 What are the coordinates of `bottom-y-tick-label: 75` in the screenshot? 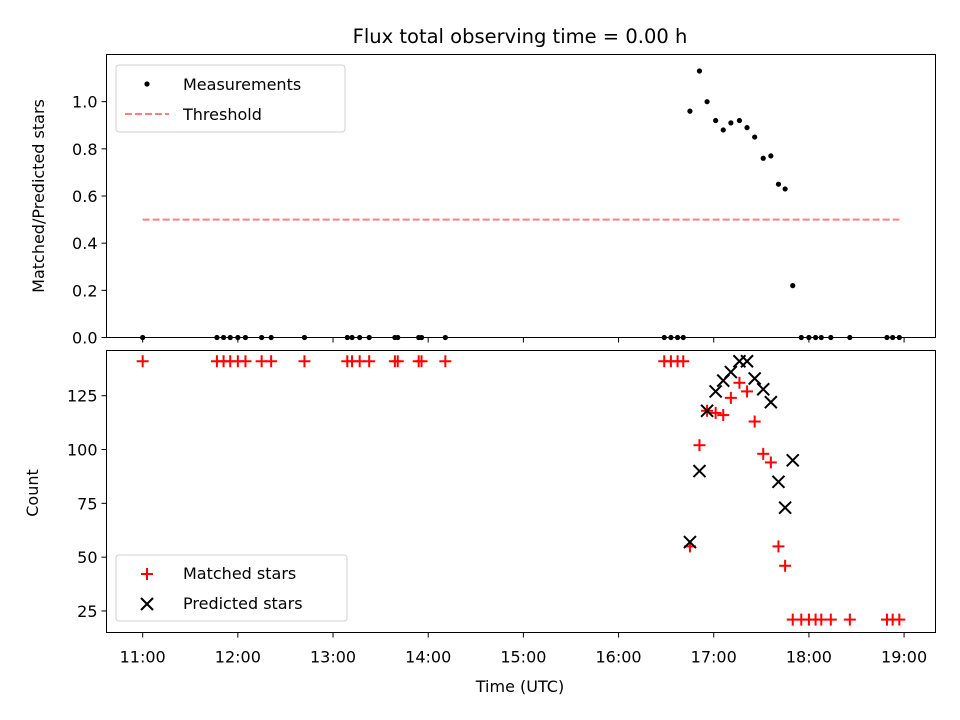 It's located at (87, 503).